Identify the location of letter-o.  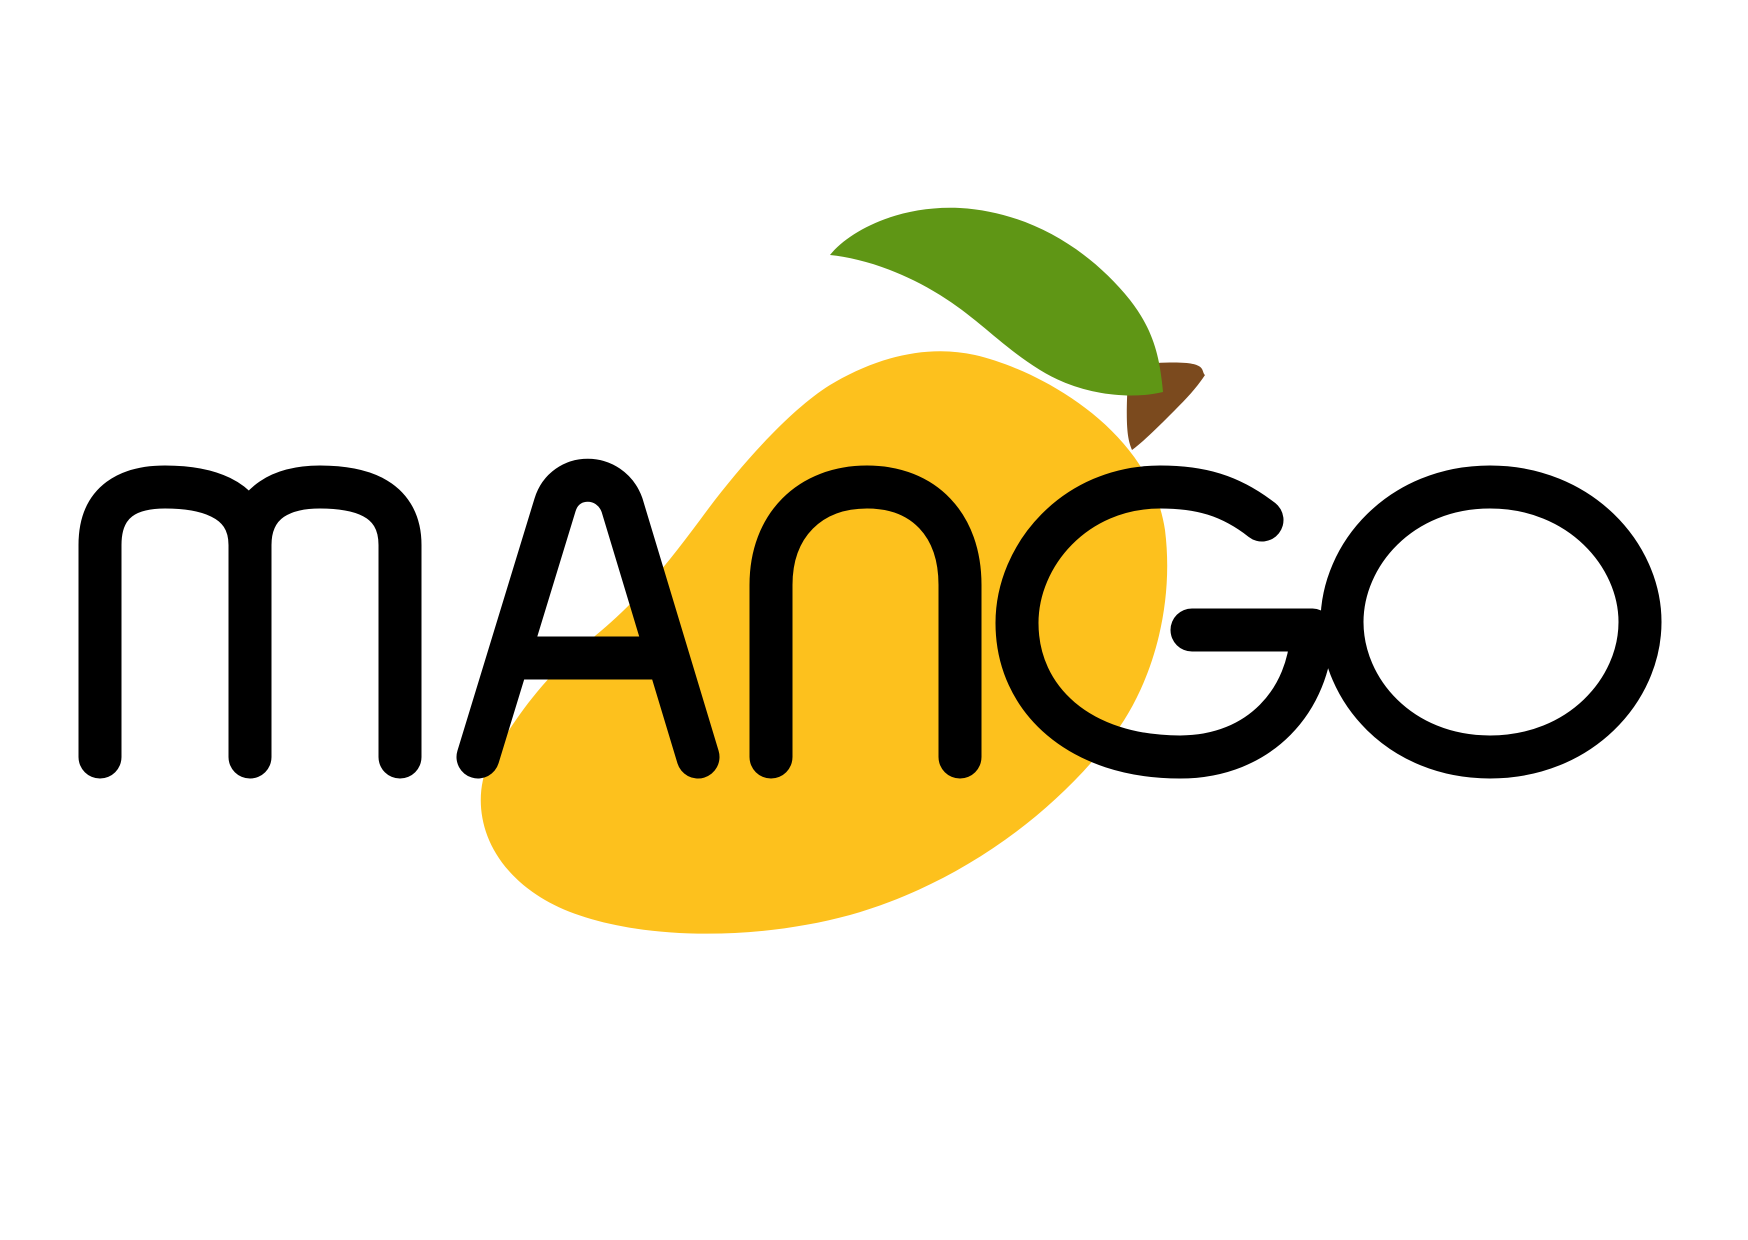
(1491, 622).